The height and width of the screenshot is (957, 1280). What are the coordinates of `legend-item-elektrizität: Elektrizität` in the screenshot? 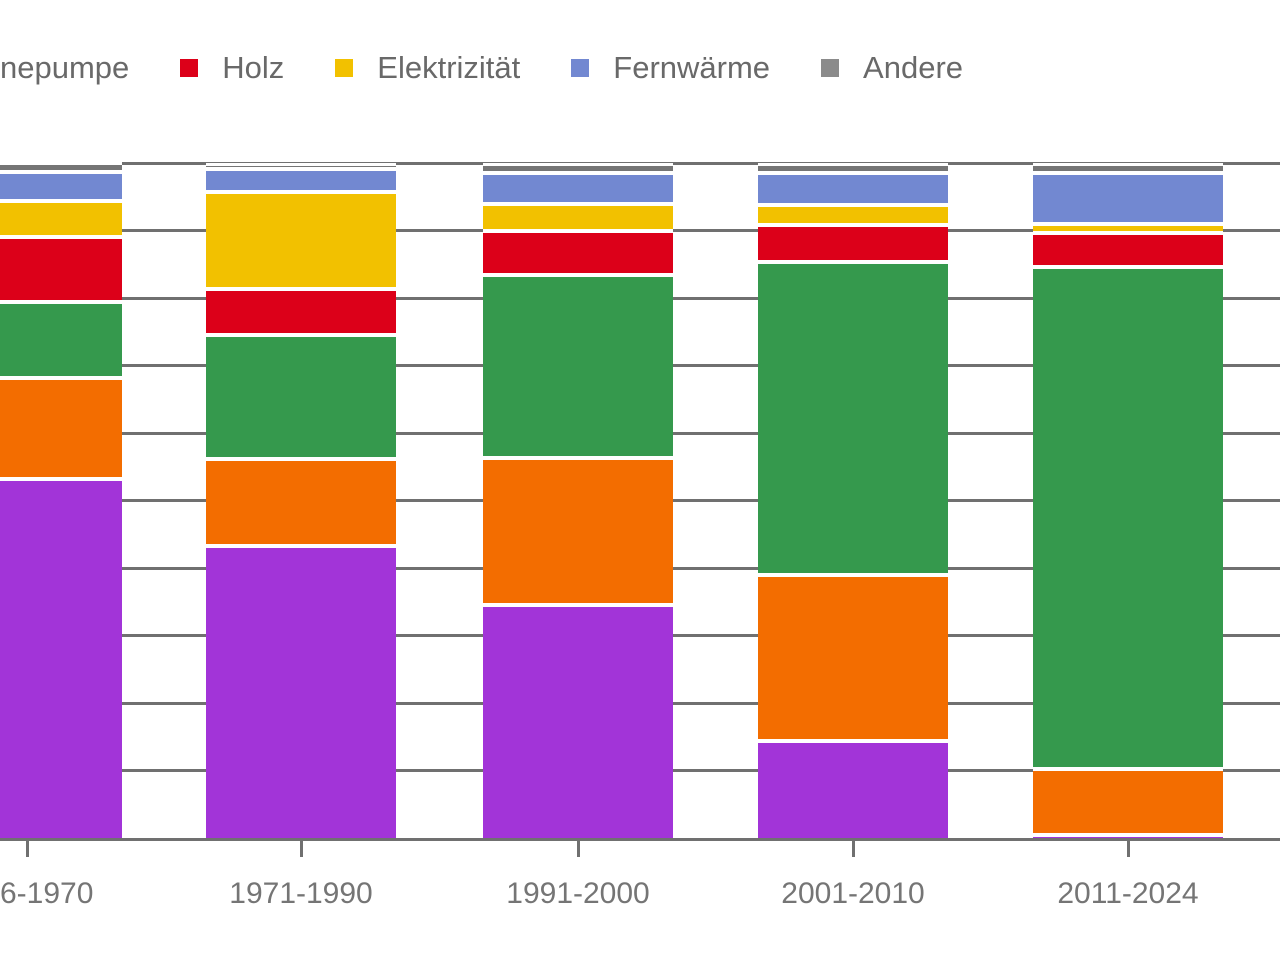 It's located at (427, 68).